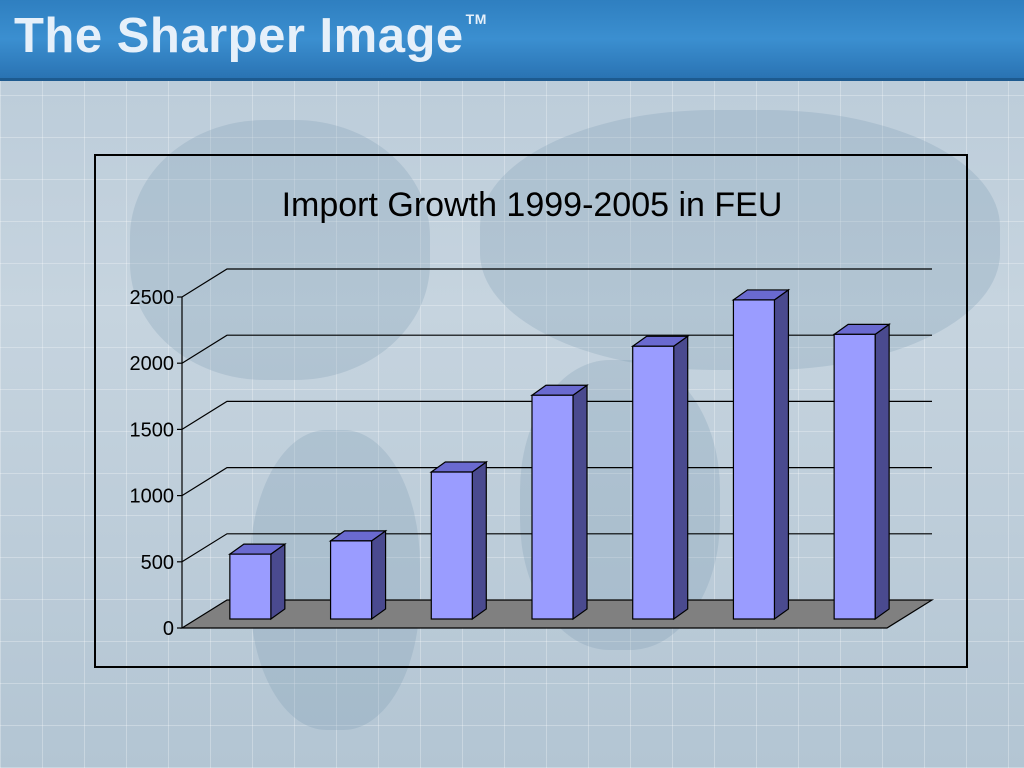 The image size is (1024, 768). Describe the element at coordinates (512, 40) in the screenshot. I see `header-bar: The Sharper Image TM` at that location.